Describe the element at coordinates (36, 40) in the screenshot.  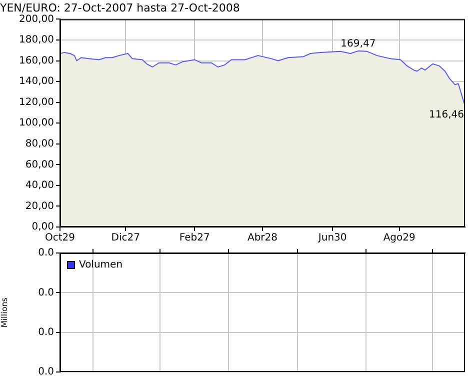
I see `y-tick-label: 180,00` at that location.